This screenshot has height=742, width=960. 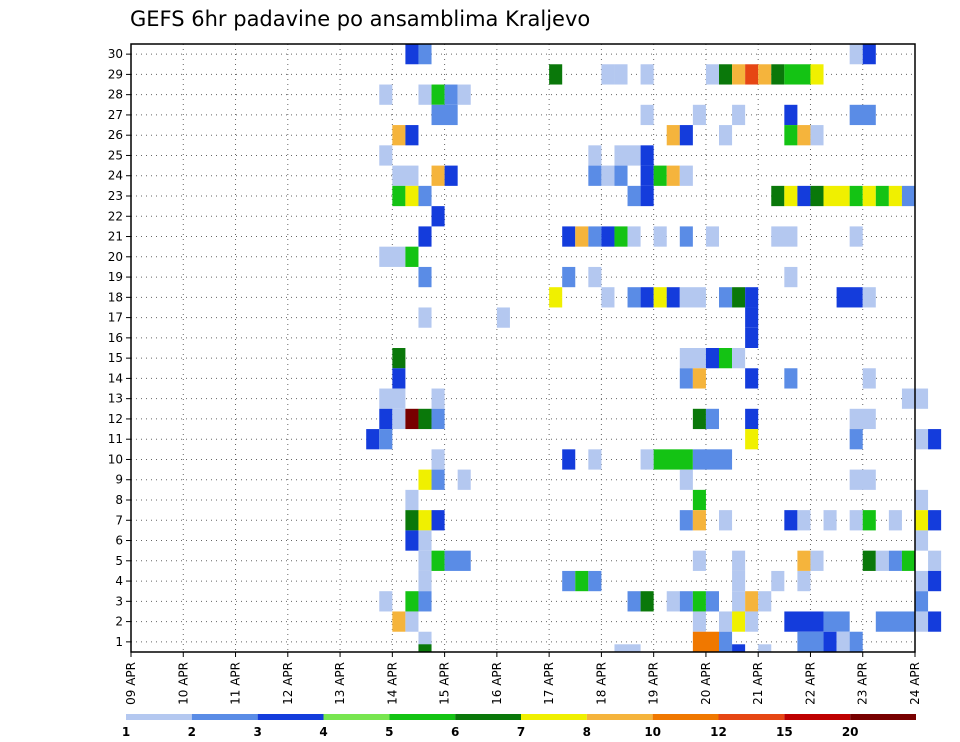 I want to click on legend-label: 7, so click(x=521, y=732).